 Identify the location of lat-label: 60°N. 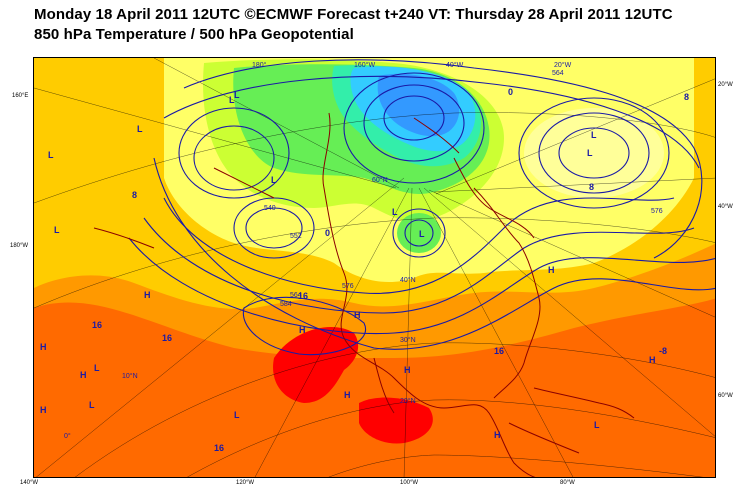
(380, 180).